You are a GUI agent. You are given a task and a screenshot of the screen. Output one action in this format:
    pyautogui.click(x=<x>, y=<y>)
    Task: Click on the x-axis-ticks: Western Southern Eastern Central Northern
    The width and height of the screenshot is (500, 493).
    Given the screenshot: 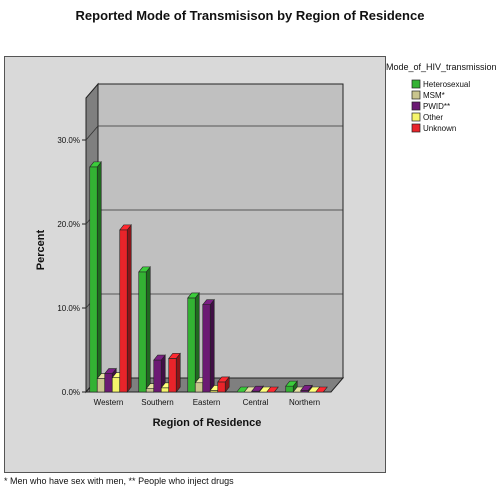 What is the action you would take?
    pyautogui.click(x=207, y=402)
    